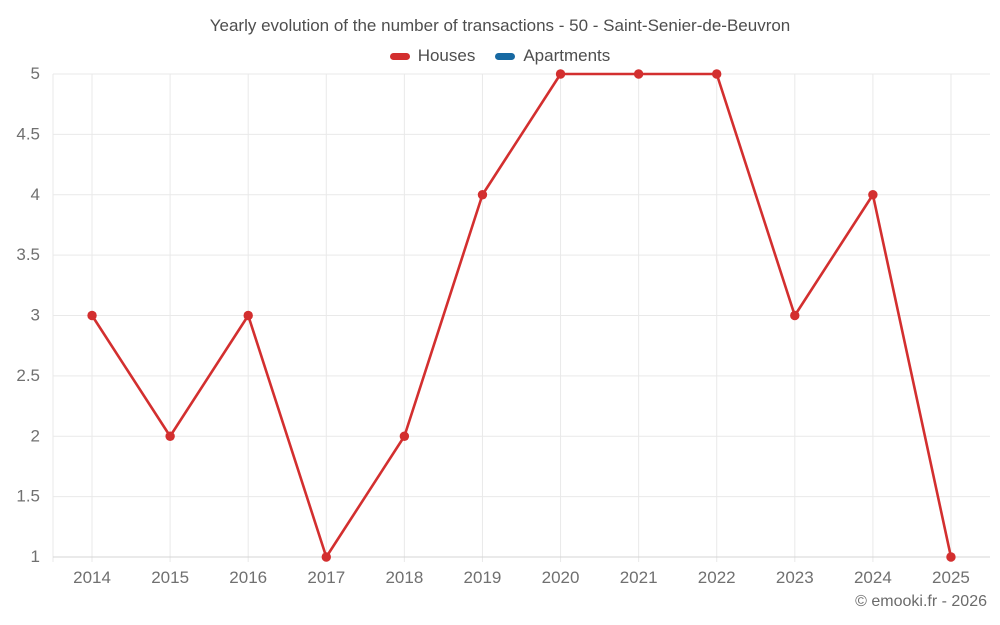 Image resolution: width=1000 pixels, height=625 pixels. I want to click on x-axis-tick-label: 2017, so click(326, 577).